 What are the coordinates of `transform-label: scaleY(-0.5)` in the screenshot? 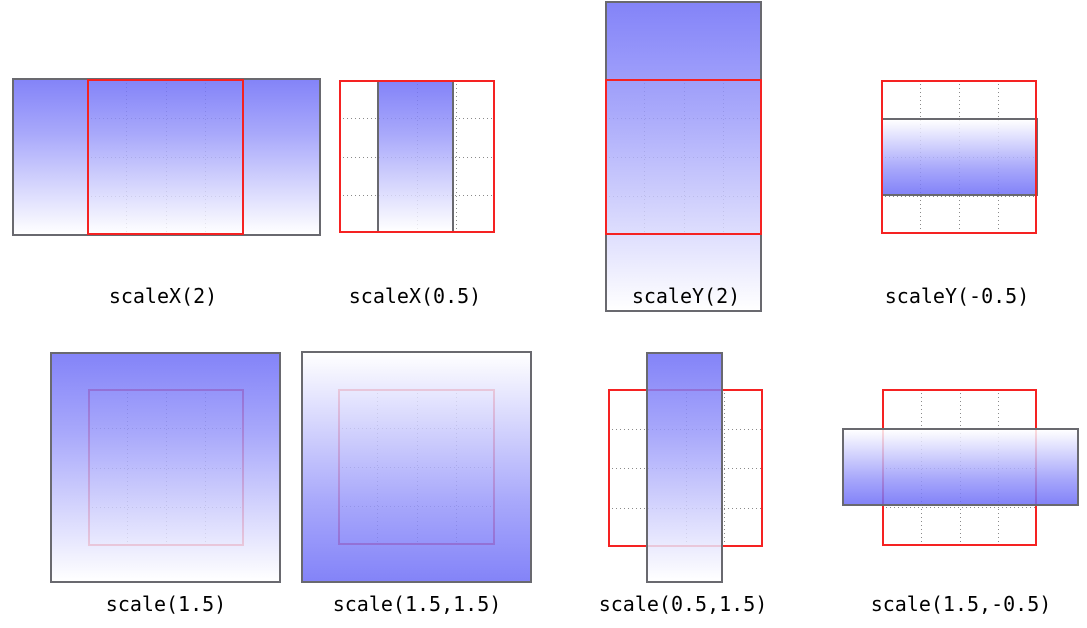 It's located at (957, 296).